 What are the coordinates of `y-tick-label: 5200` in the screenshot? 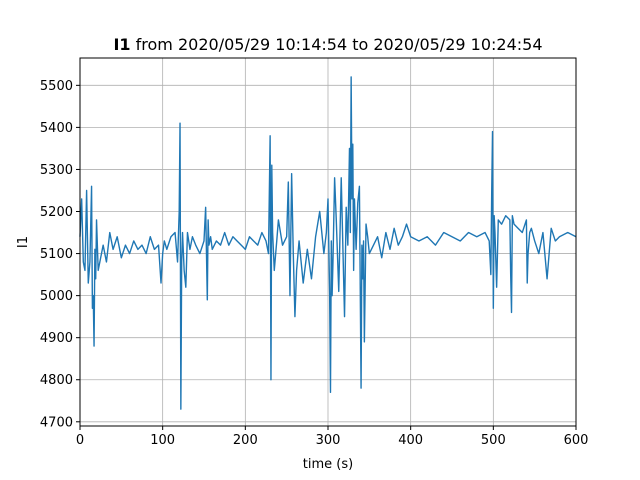 It's located at (56, 212).